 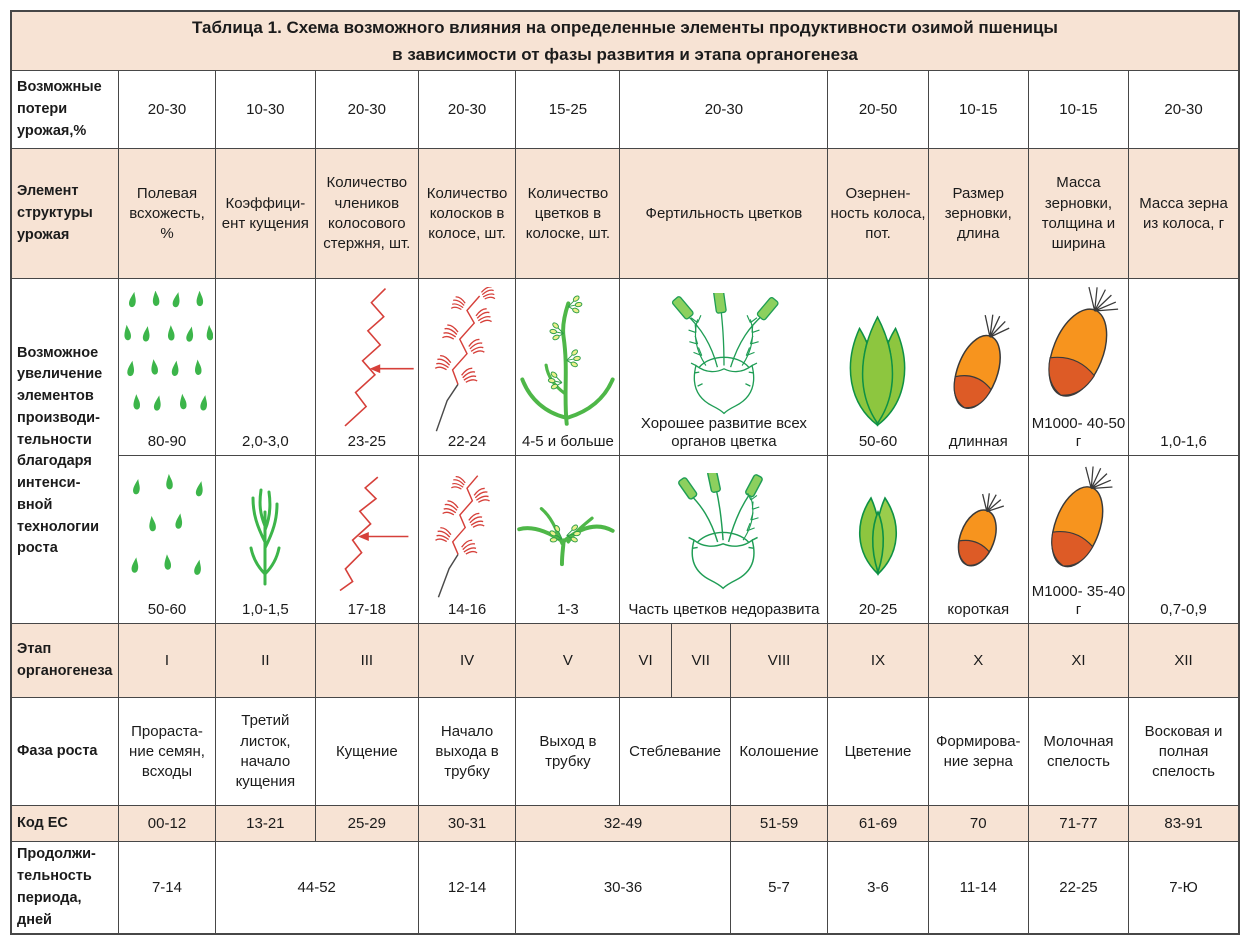 I want to click on rachis-zigzag-arrow-short-illustration, so click(x=366, y=532).